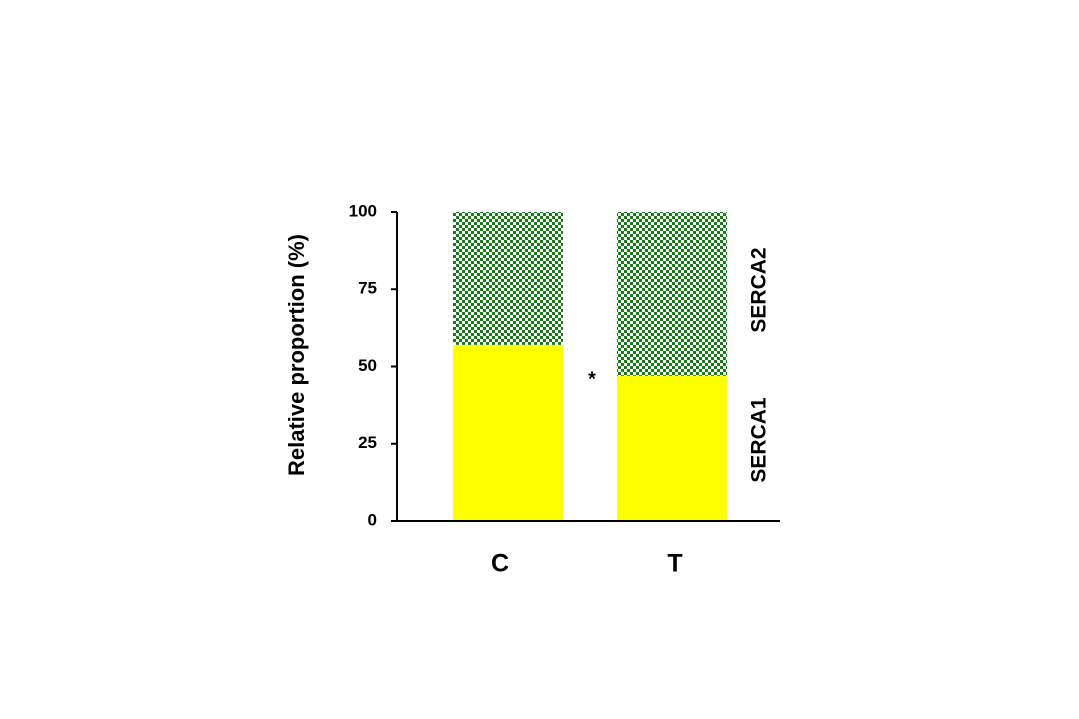 This screenshot has height=719, width=1079. I want to click on x-tick-label: C, so click(500, 564).